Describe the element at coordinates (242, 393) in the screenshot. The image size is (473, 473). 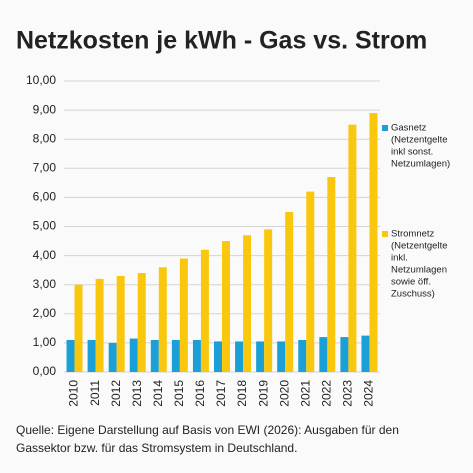
I see `x-tick-label: 2018` at that location.